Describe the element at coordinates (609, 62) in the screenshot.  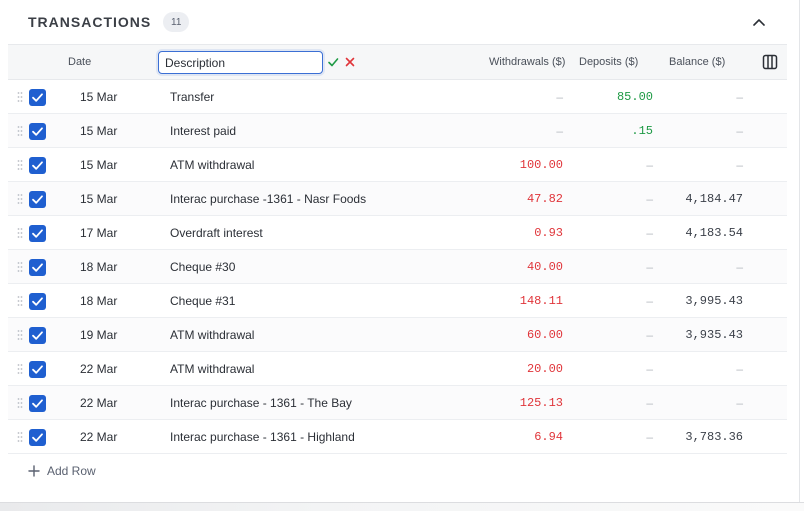
I see `column-header-deposits: Deposits ($)` at that location.